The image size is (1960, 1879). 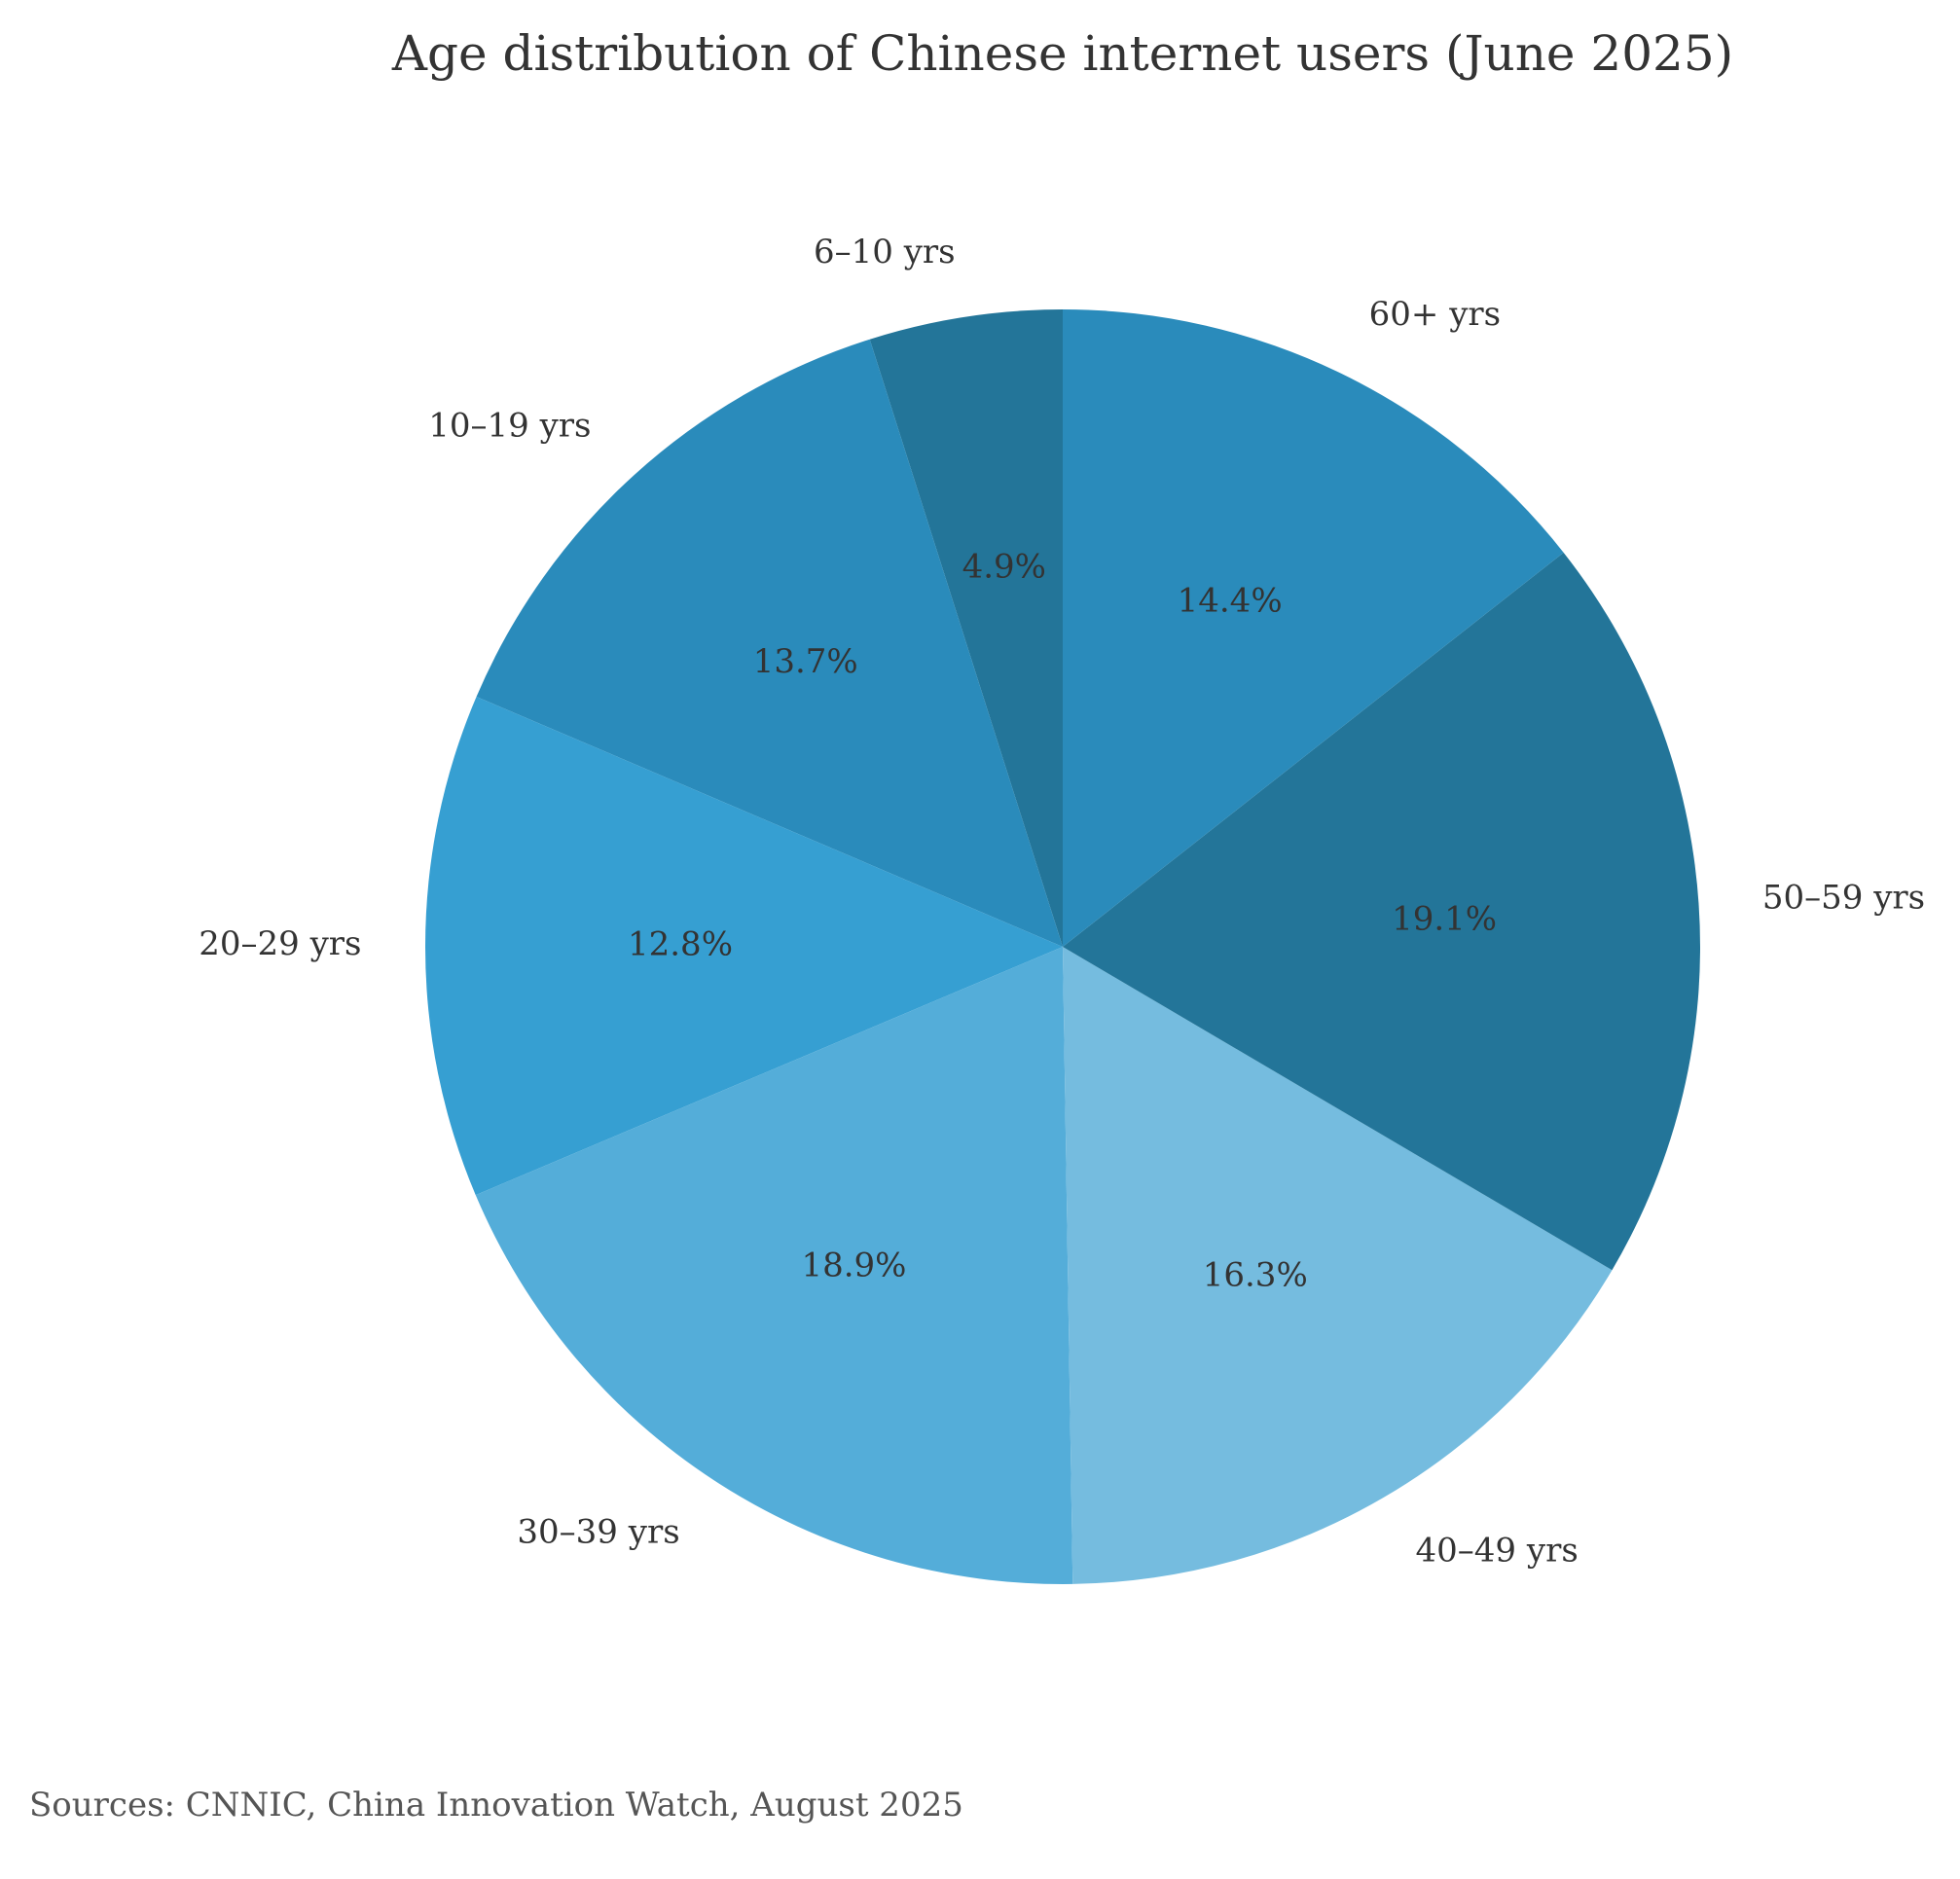 I want to click on pct-label-40-49-yrs: 16.3%, so click(x=1255, y=1275).